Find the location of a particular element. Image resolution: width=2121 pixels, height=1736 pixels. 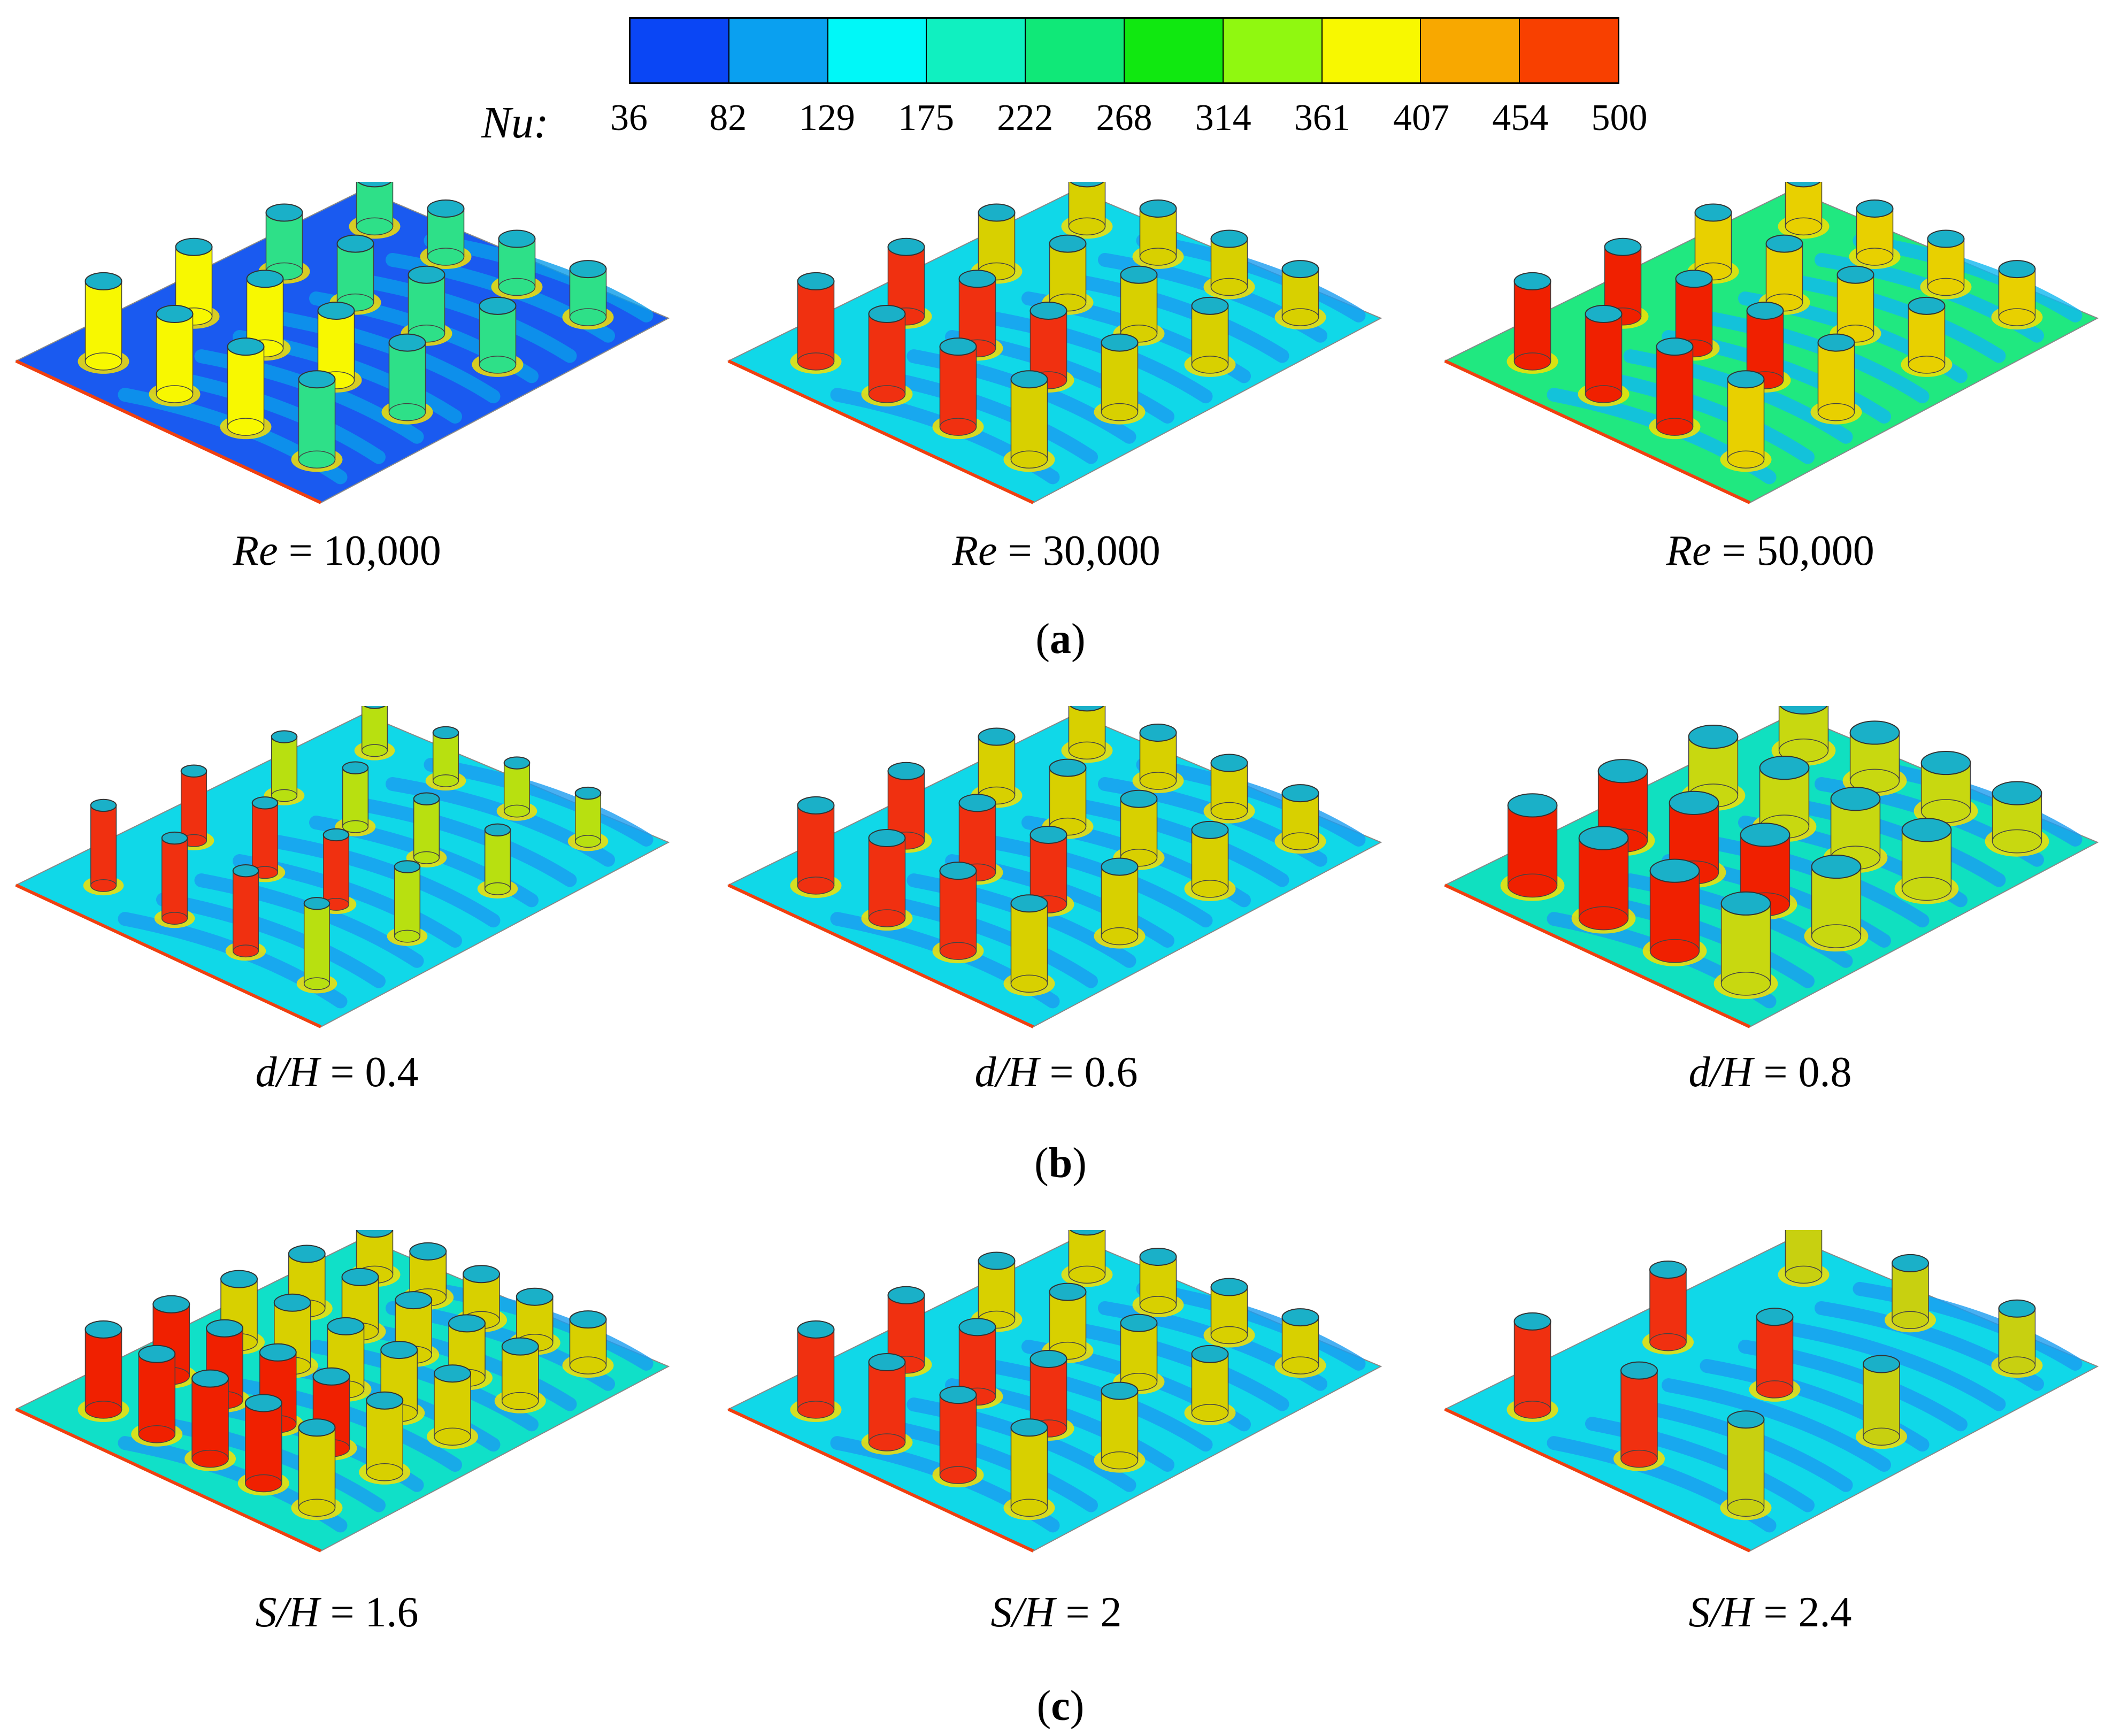

caption-variable: S/H is located at coordinates (1022, 1612).